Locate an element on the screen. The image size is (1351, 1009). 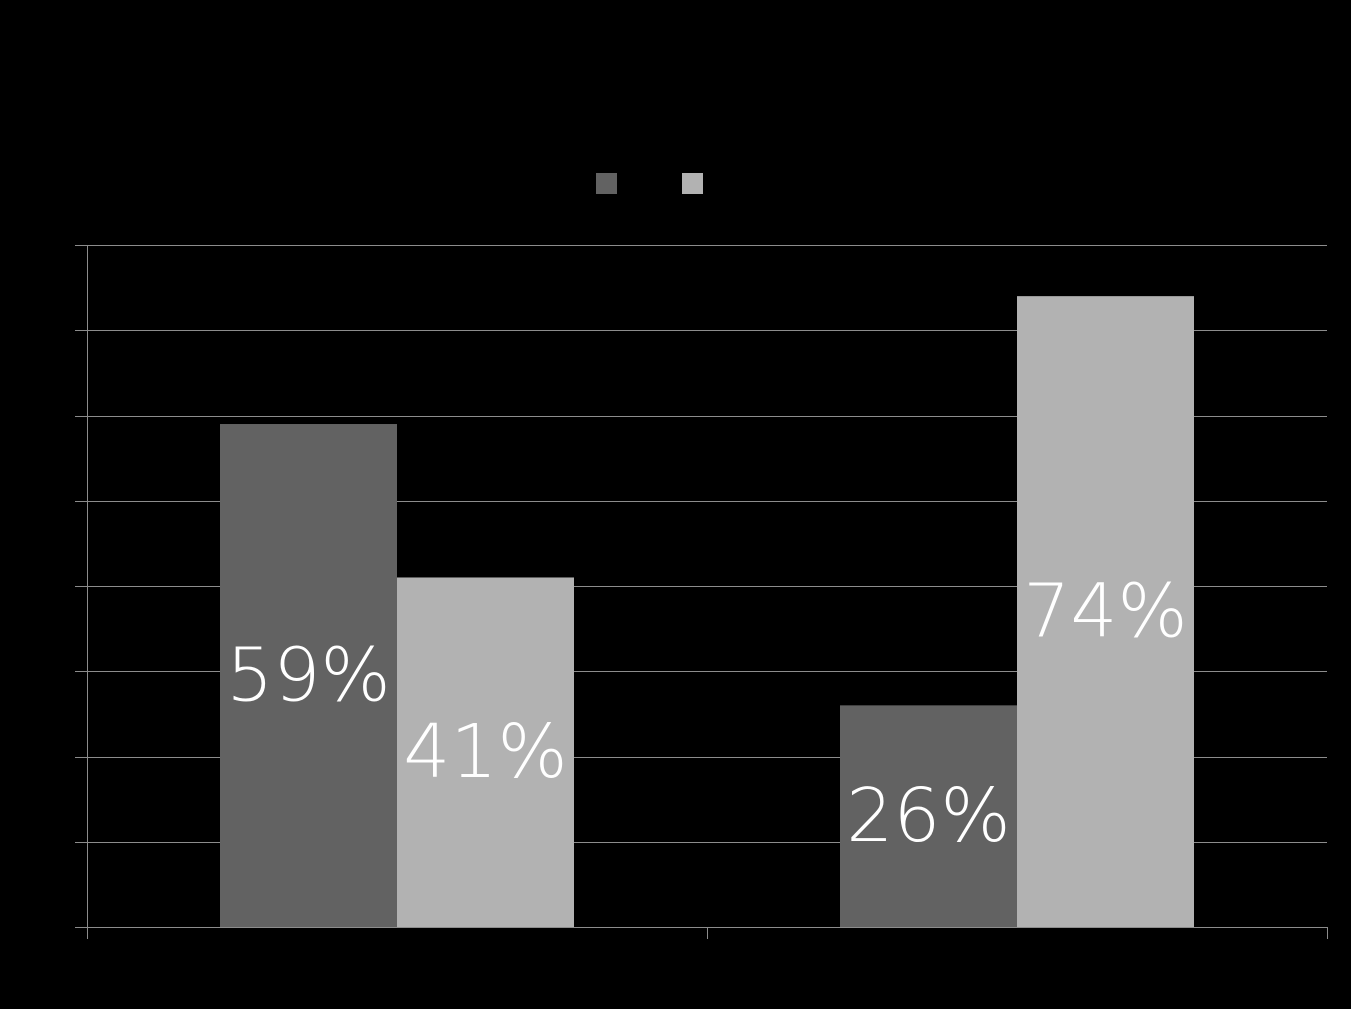
data-label: 74% is located at coordinates (1105, 612).